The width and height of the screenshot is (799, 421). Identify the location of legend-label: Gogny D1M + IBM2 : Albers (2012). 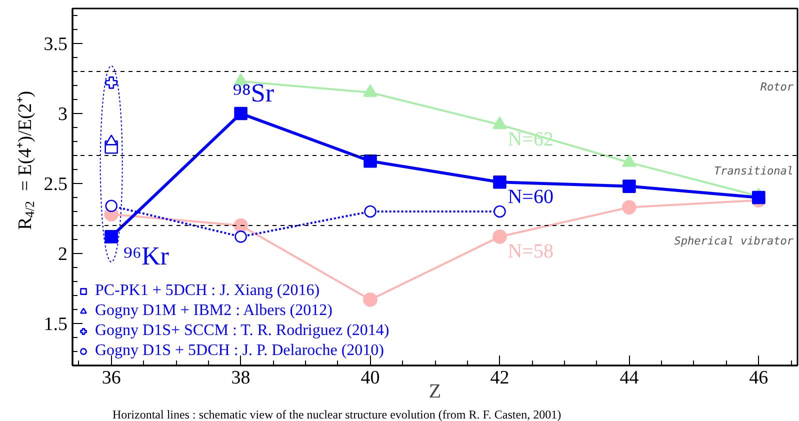
(213, 311).